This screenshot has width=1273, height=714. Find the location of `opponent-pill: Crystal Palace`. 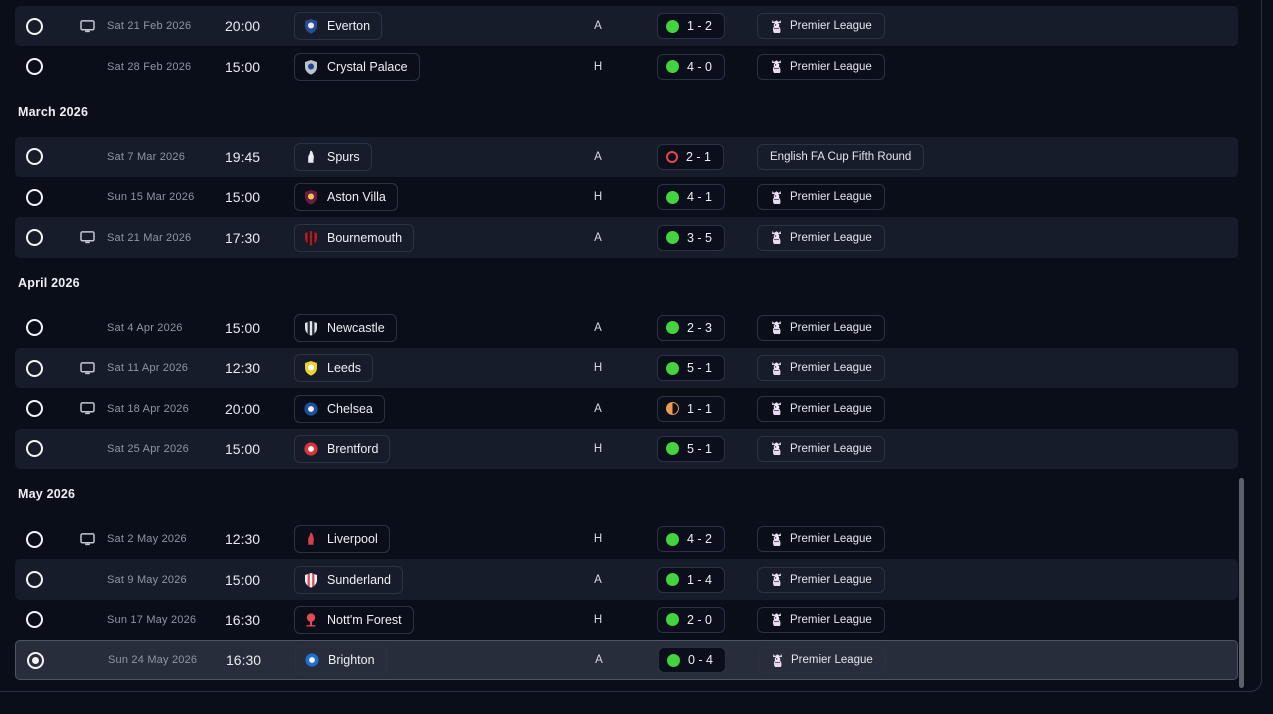

opponent-pill: Crystal Palace is located at coordinates (357, 66).